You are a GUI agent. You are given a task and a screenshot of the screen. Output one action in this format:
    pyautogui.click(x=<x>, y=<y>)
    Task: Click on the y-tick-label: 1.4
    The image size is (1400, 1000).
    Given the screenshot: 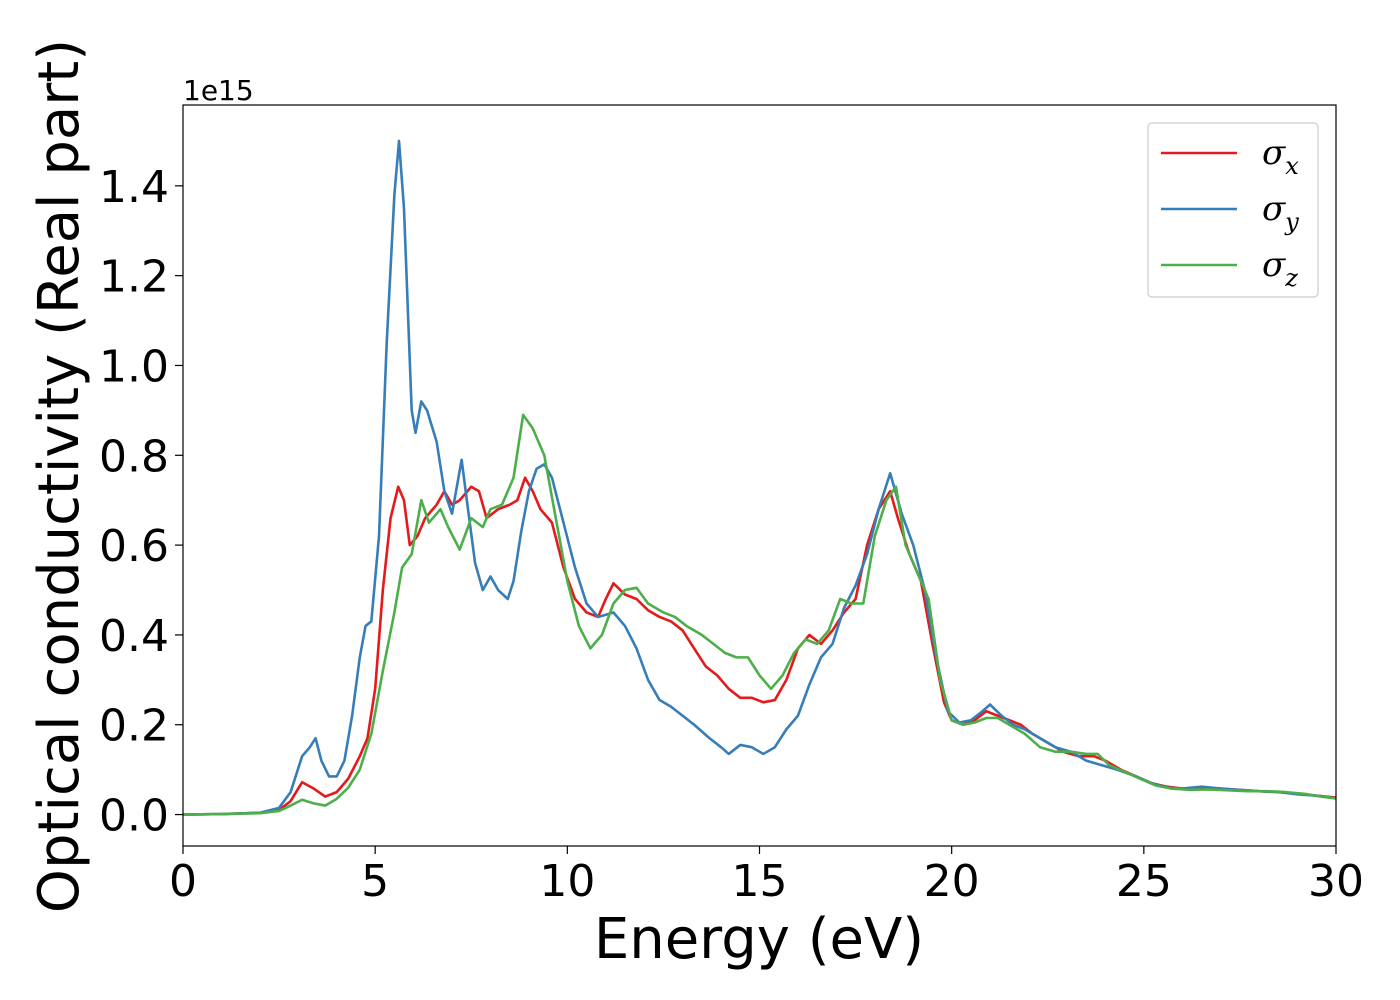 What is the action you would take?
    pyautogui.click(x=134, y=187)
    